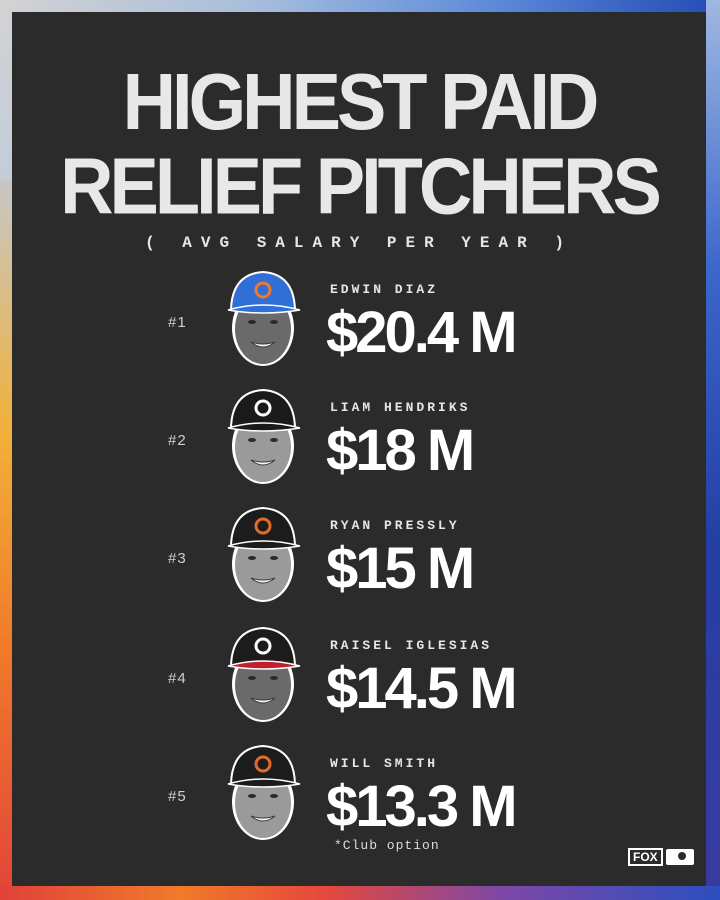 Image resolution: width=720 pixels, height=900 pixels. Describe the element at coordinates (177, 558) in the screenshot. I see `pitcher-rank: #3` at that location.